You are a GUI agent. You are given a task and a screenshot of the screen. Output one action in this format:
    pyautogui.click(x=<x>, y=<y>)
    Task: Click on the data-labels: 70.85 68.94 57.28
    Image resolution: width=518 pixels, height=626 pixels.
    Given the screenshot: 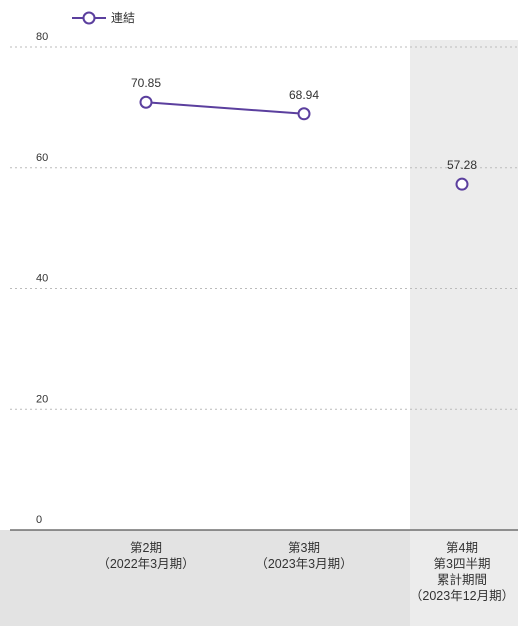 What is the action you would take?
    pyautogui.click(x=304, y=124)
    